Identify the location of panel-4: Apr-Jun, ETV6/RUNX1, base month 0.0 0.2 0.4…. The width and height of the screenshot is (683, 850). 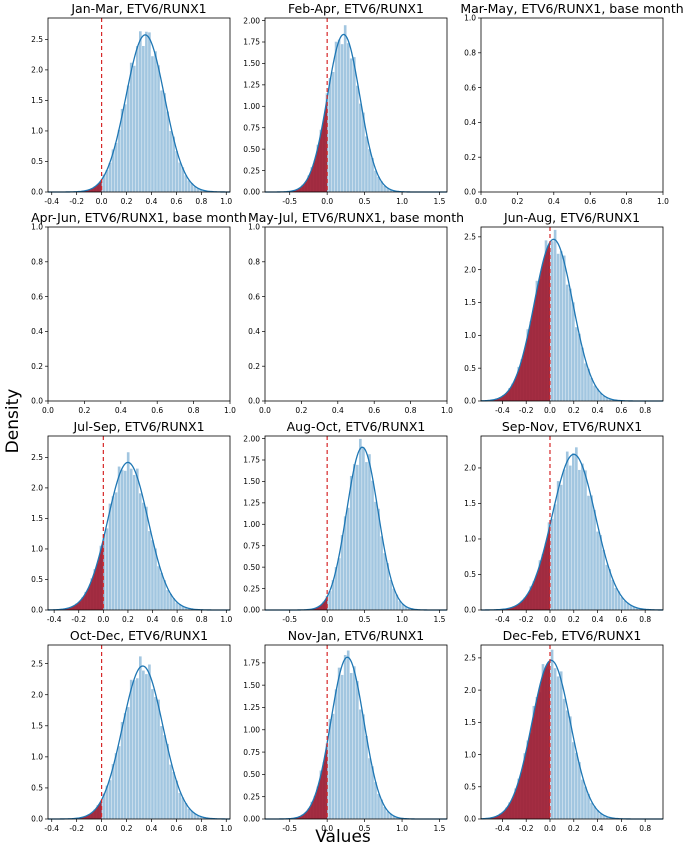
(139, 312).